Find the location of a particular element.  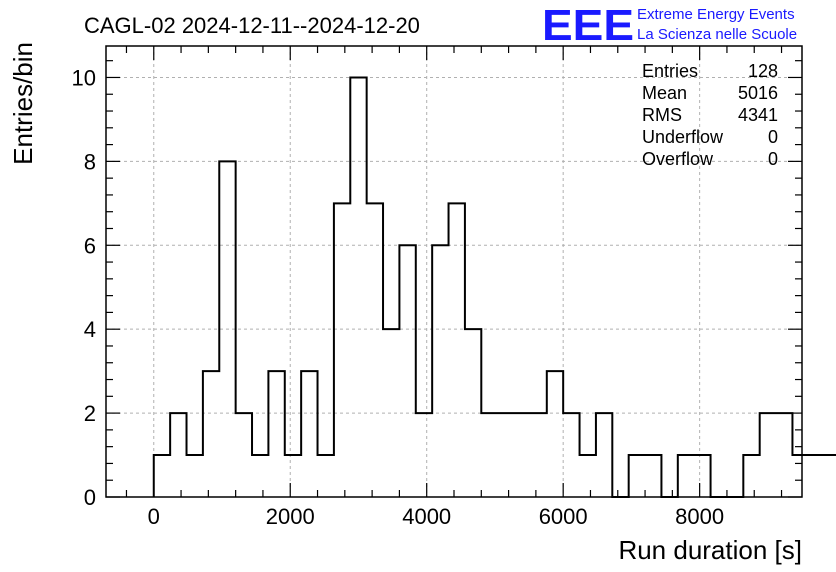

y-tick-label: 8 is located at coordinates (90, 161).